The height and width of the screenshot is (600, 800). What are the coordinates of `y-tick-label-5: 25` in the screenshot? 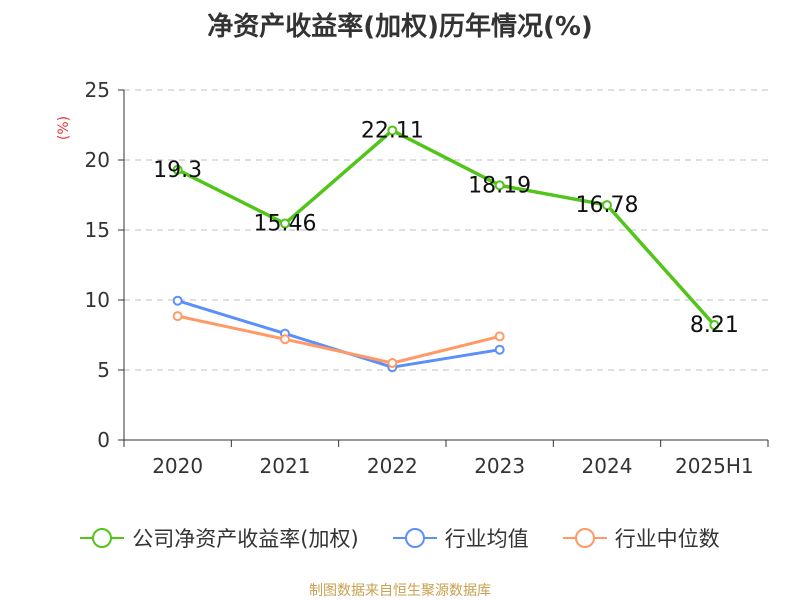 It's located at (97, 90).